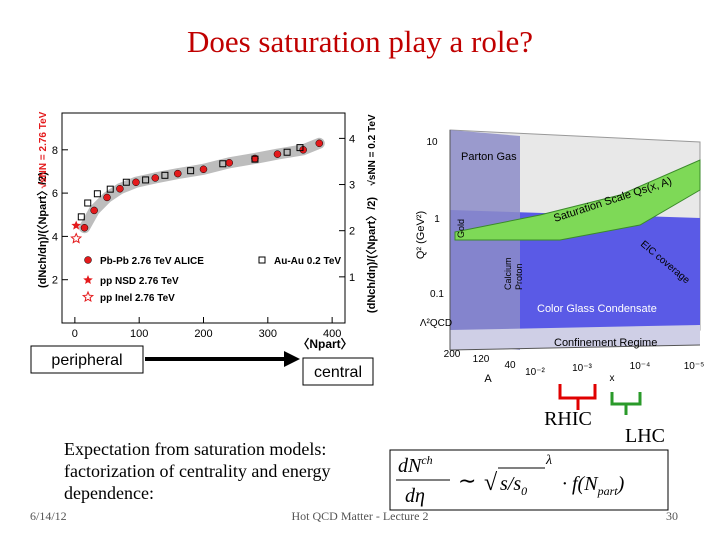 Image resolution: width=720 pixels, height=540 pixels. Describe the element at coordinates (535, 372) in the screenshot. I see `x-tick: 10⁻²` at that location.